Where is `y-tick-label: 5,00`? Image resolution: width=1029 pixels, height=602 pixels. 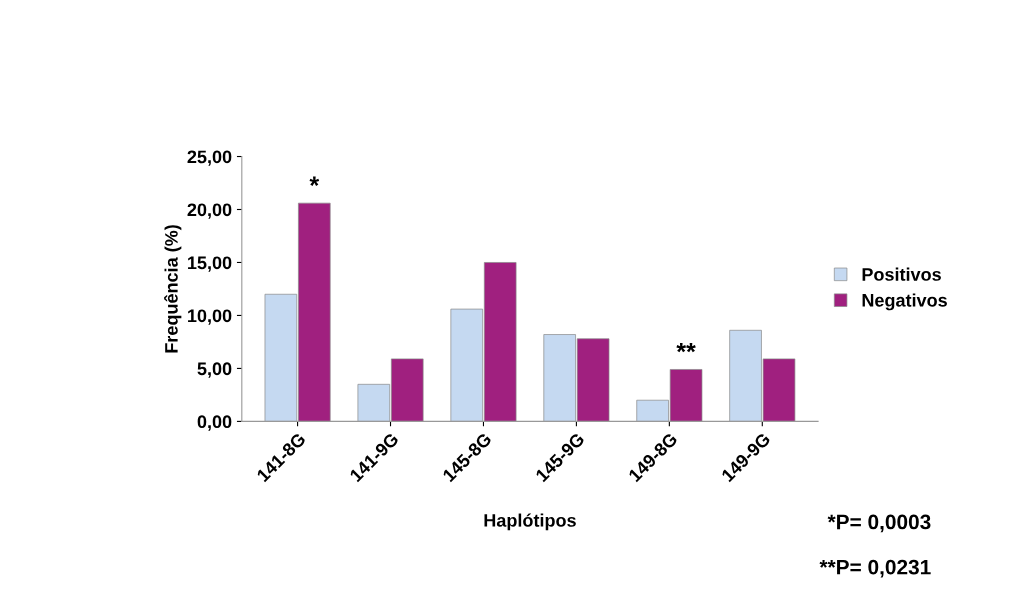 y-tick-label: 5,00 is located at coordinates (214, 370).